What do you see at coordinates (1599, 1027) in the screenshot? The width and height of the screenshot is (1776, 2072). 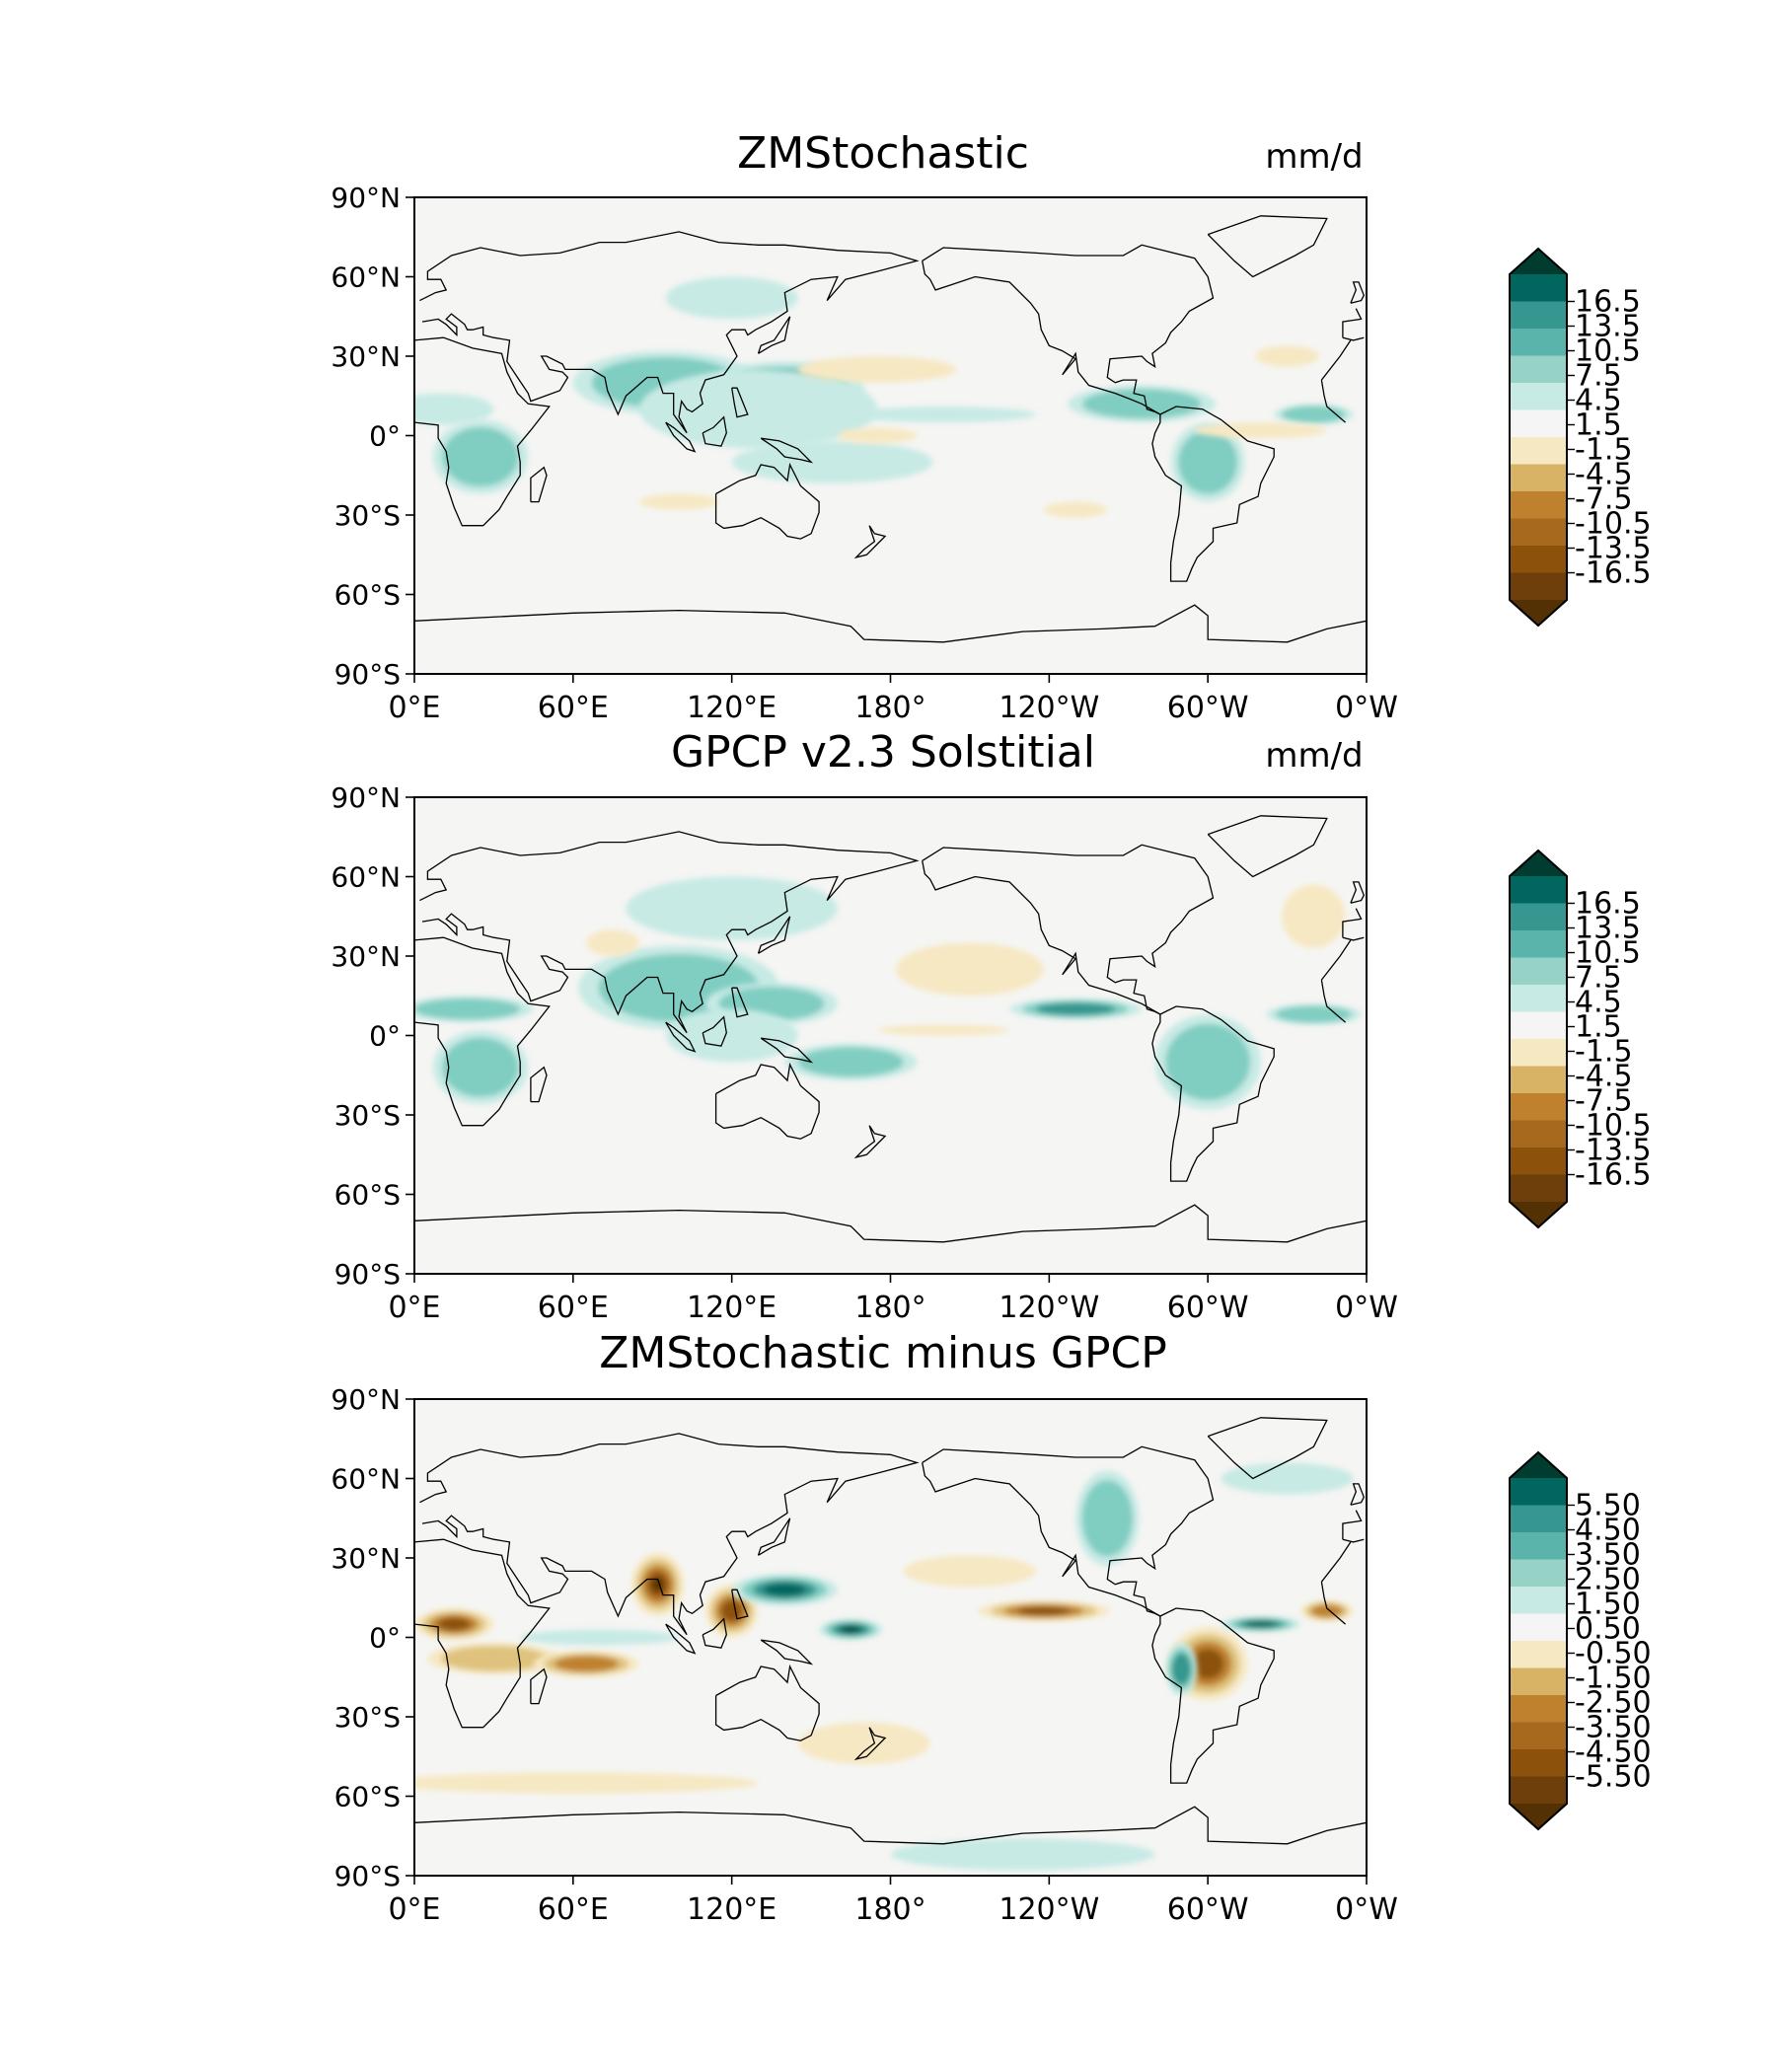 I see `colorbar-tick-label: 1.5` at bounding box center [1599, 1027].